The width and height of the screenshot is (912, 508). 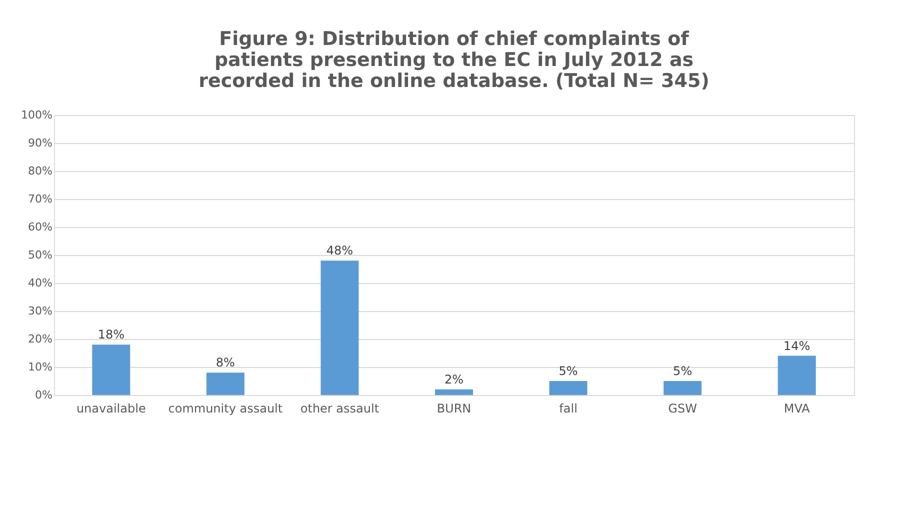 What do you see at coordinates (36, 115) in the screenshot?
I see `y-tick-label: 100%` at bounding box center [36, 115].